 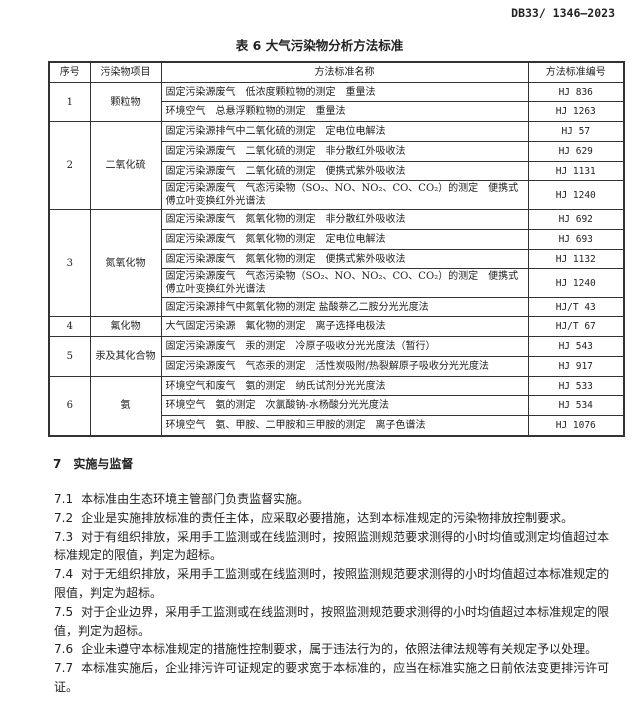 I want to click on document-number: DB33/ 1346—2023, so click(x=563, y=13).